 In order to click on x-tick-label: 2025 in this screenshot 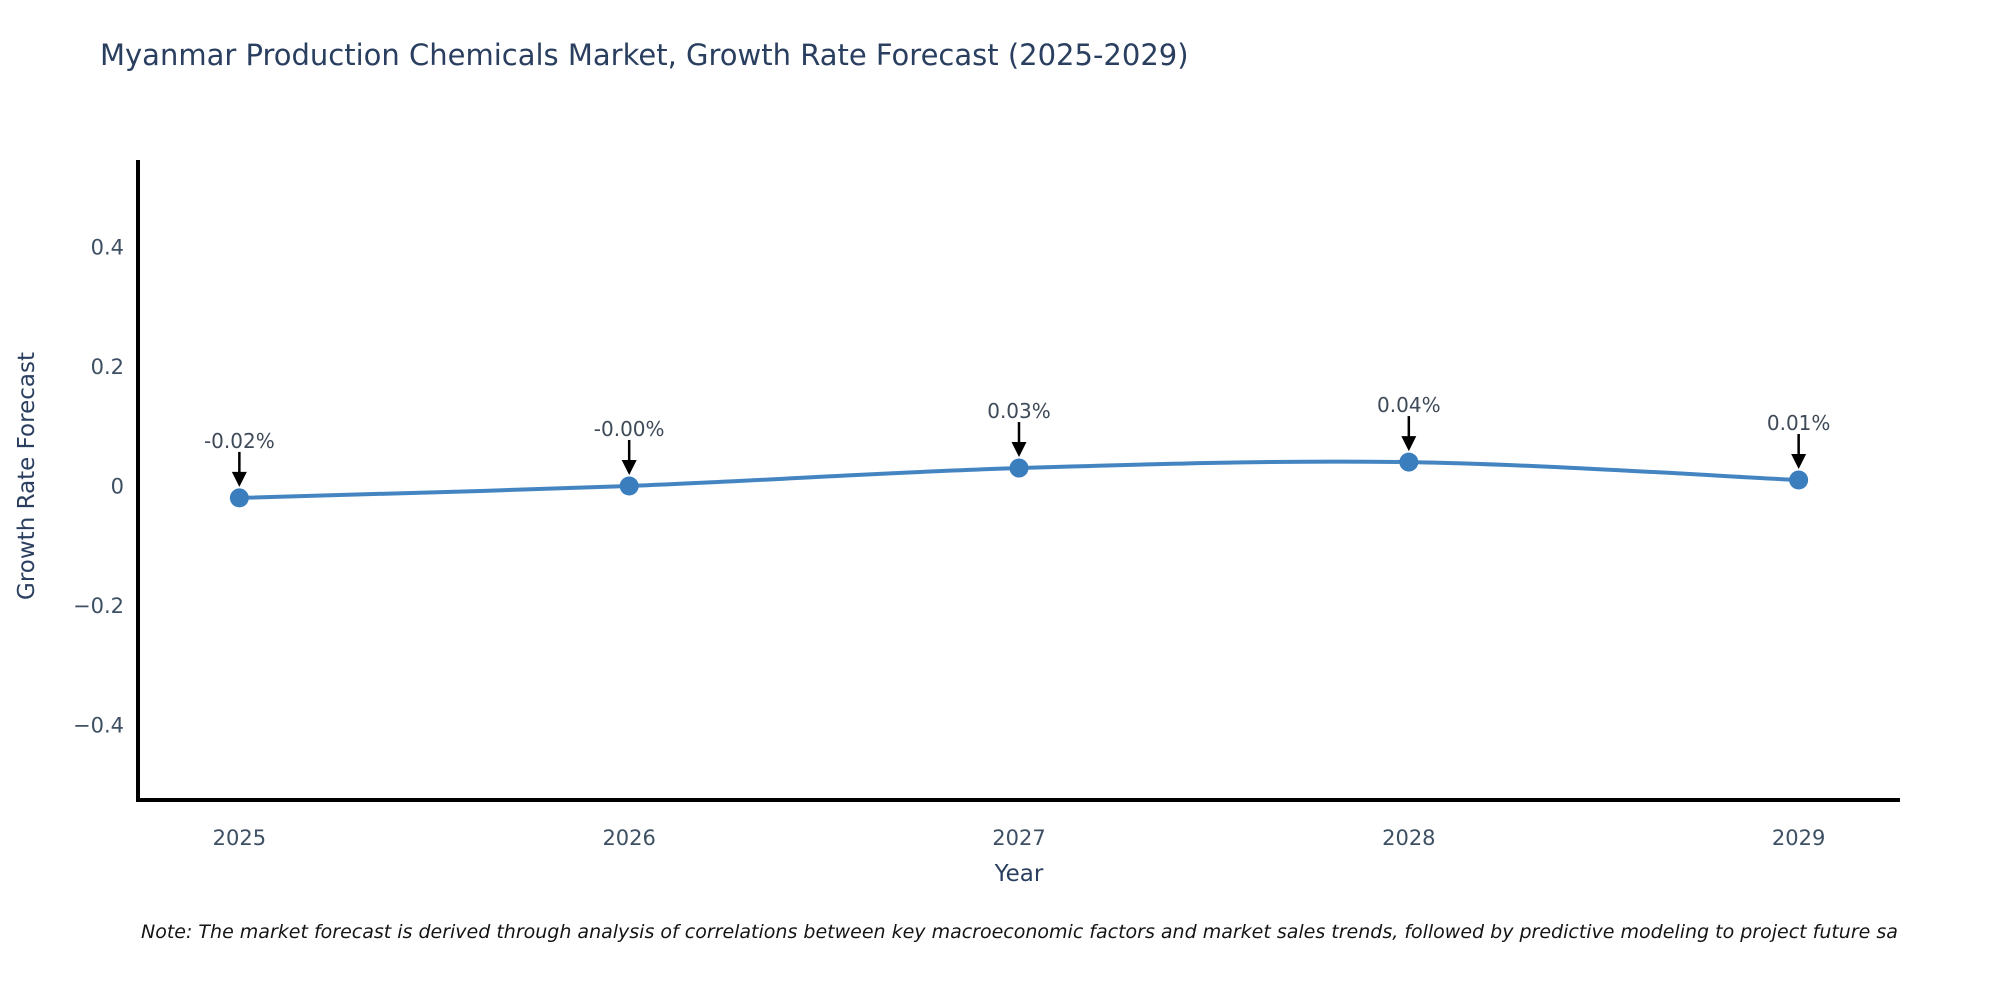, I will do `click(239, 838)`.